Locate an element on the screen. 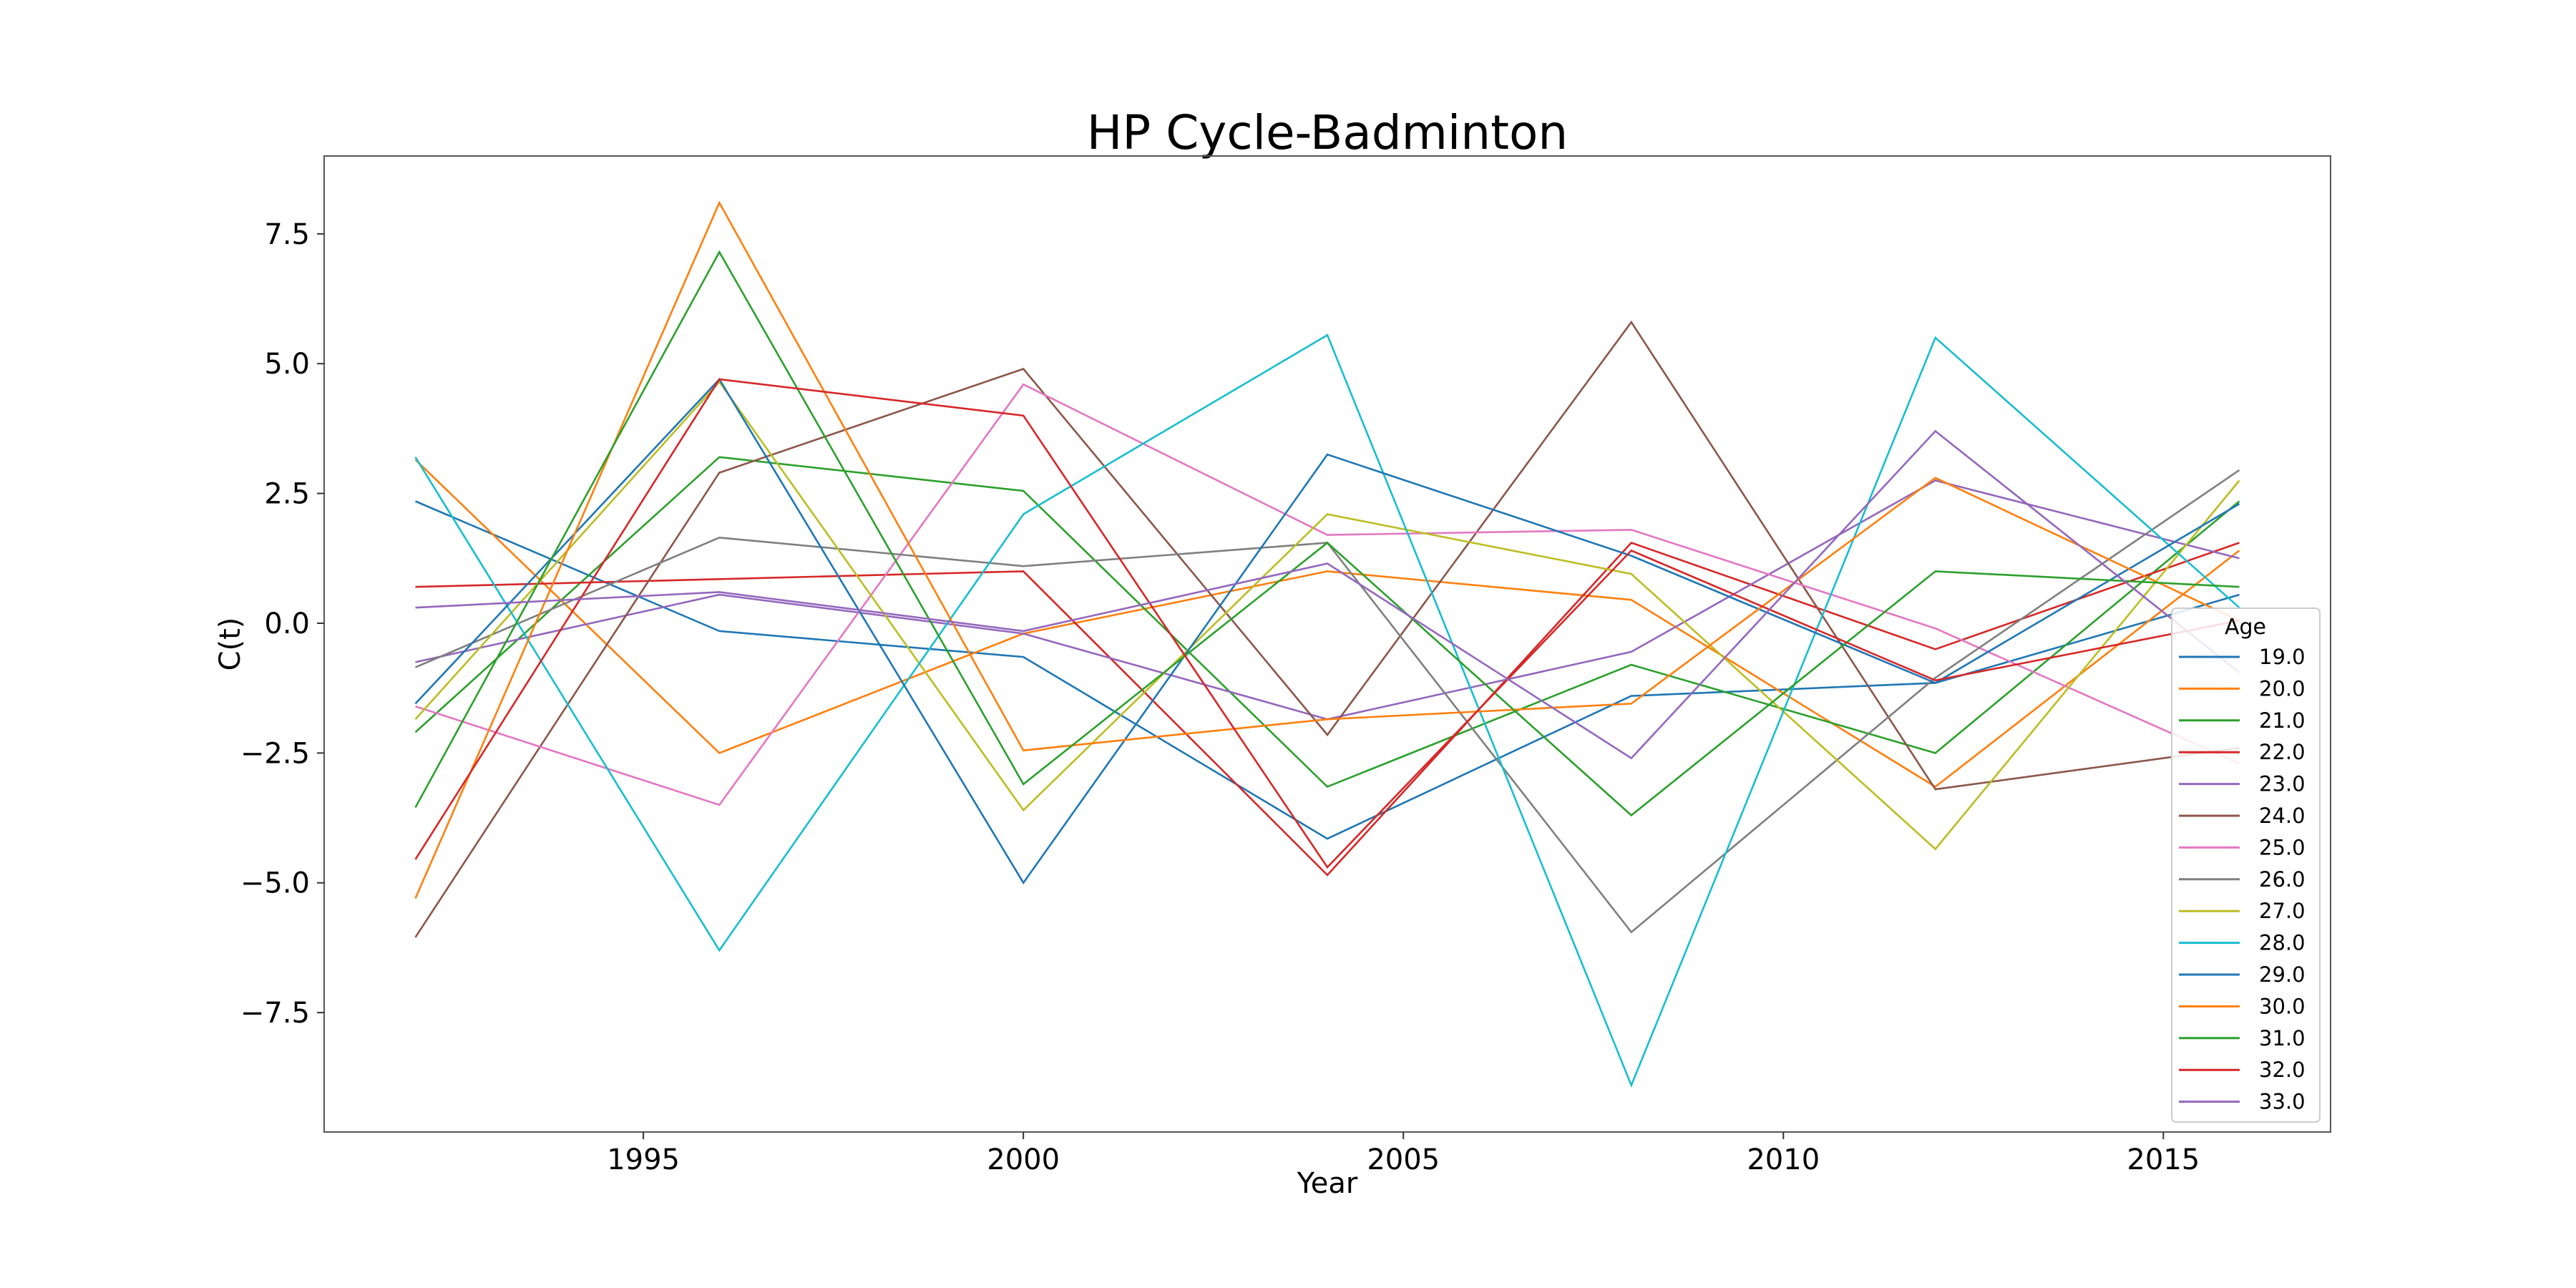  legend-item-19.0: 19.0 is located at coordinates (2242, 657).